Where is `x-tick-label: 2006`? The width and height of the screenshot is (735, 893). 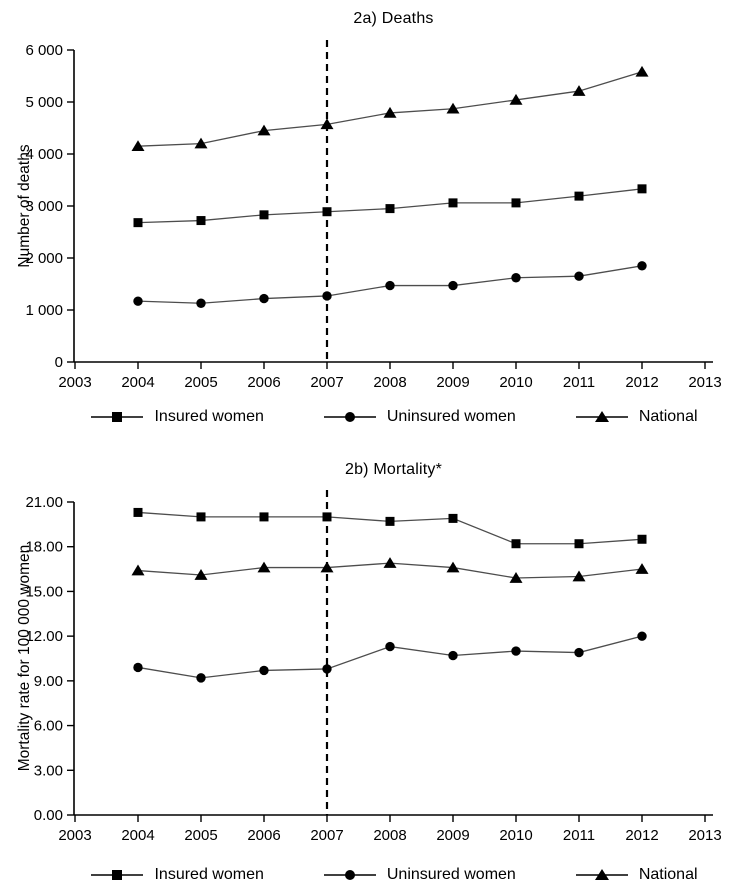
x-tick-label: 2006 is located at coordinates (263, 835).